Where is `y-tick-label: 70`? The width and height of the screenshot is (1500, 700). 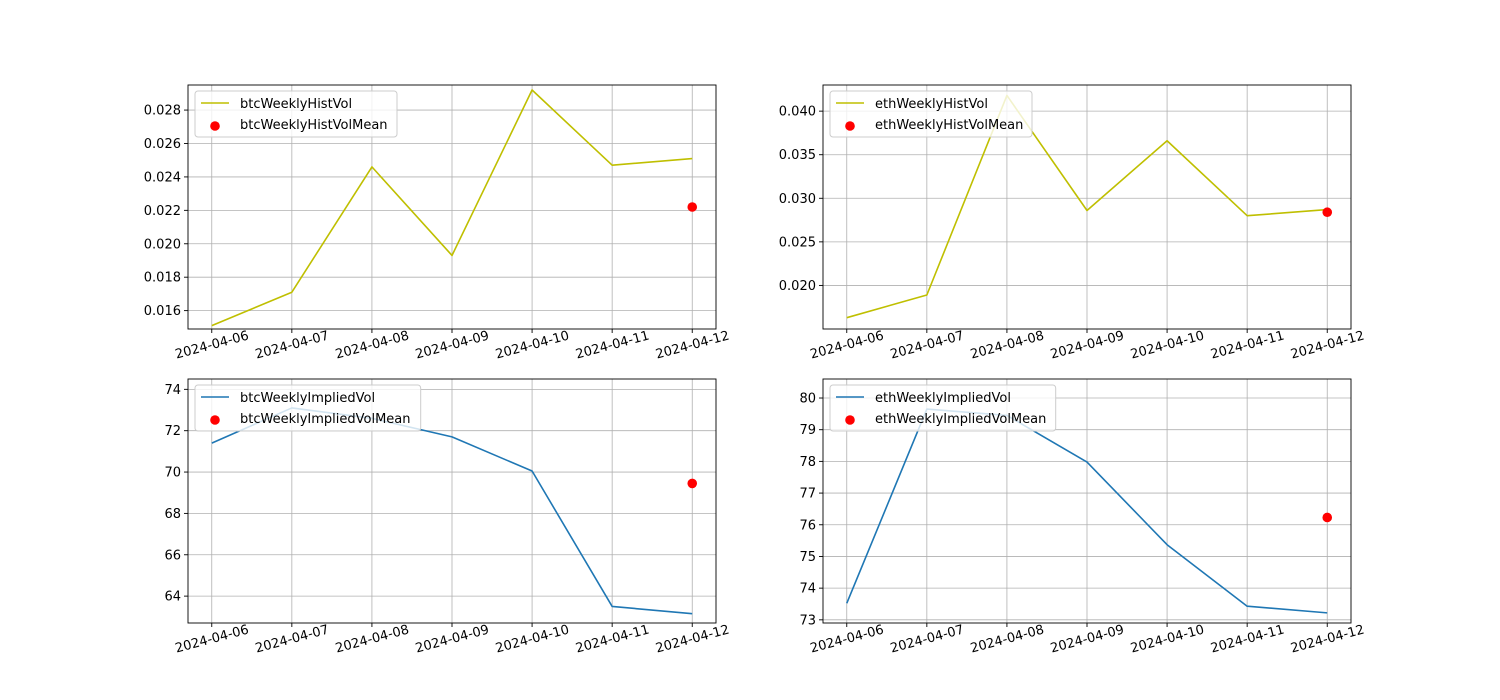
y-tick-label: 70 is located at coordinates (172, 473).